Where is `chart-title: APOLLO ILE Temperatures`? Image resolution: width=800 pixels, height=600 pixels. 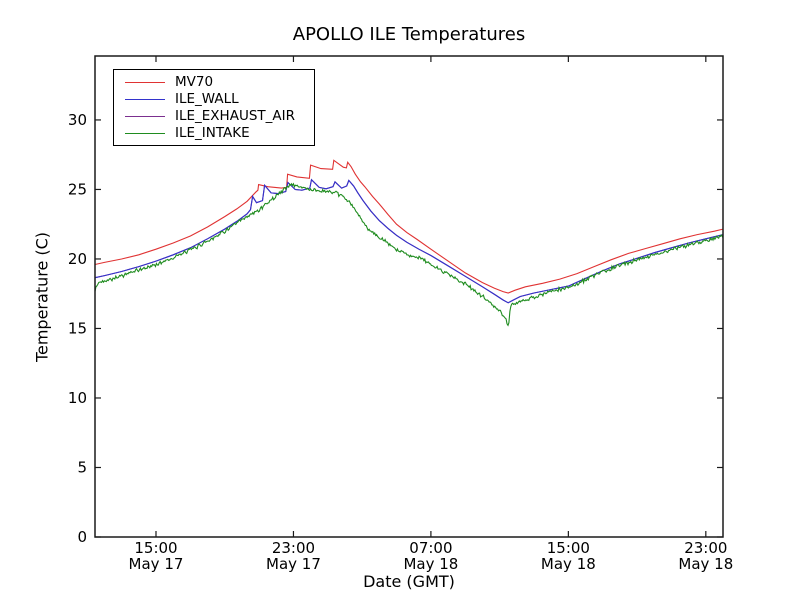
chart-title: APOLLO ILE Temperatures is located at coordinates (409, 34).